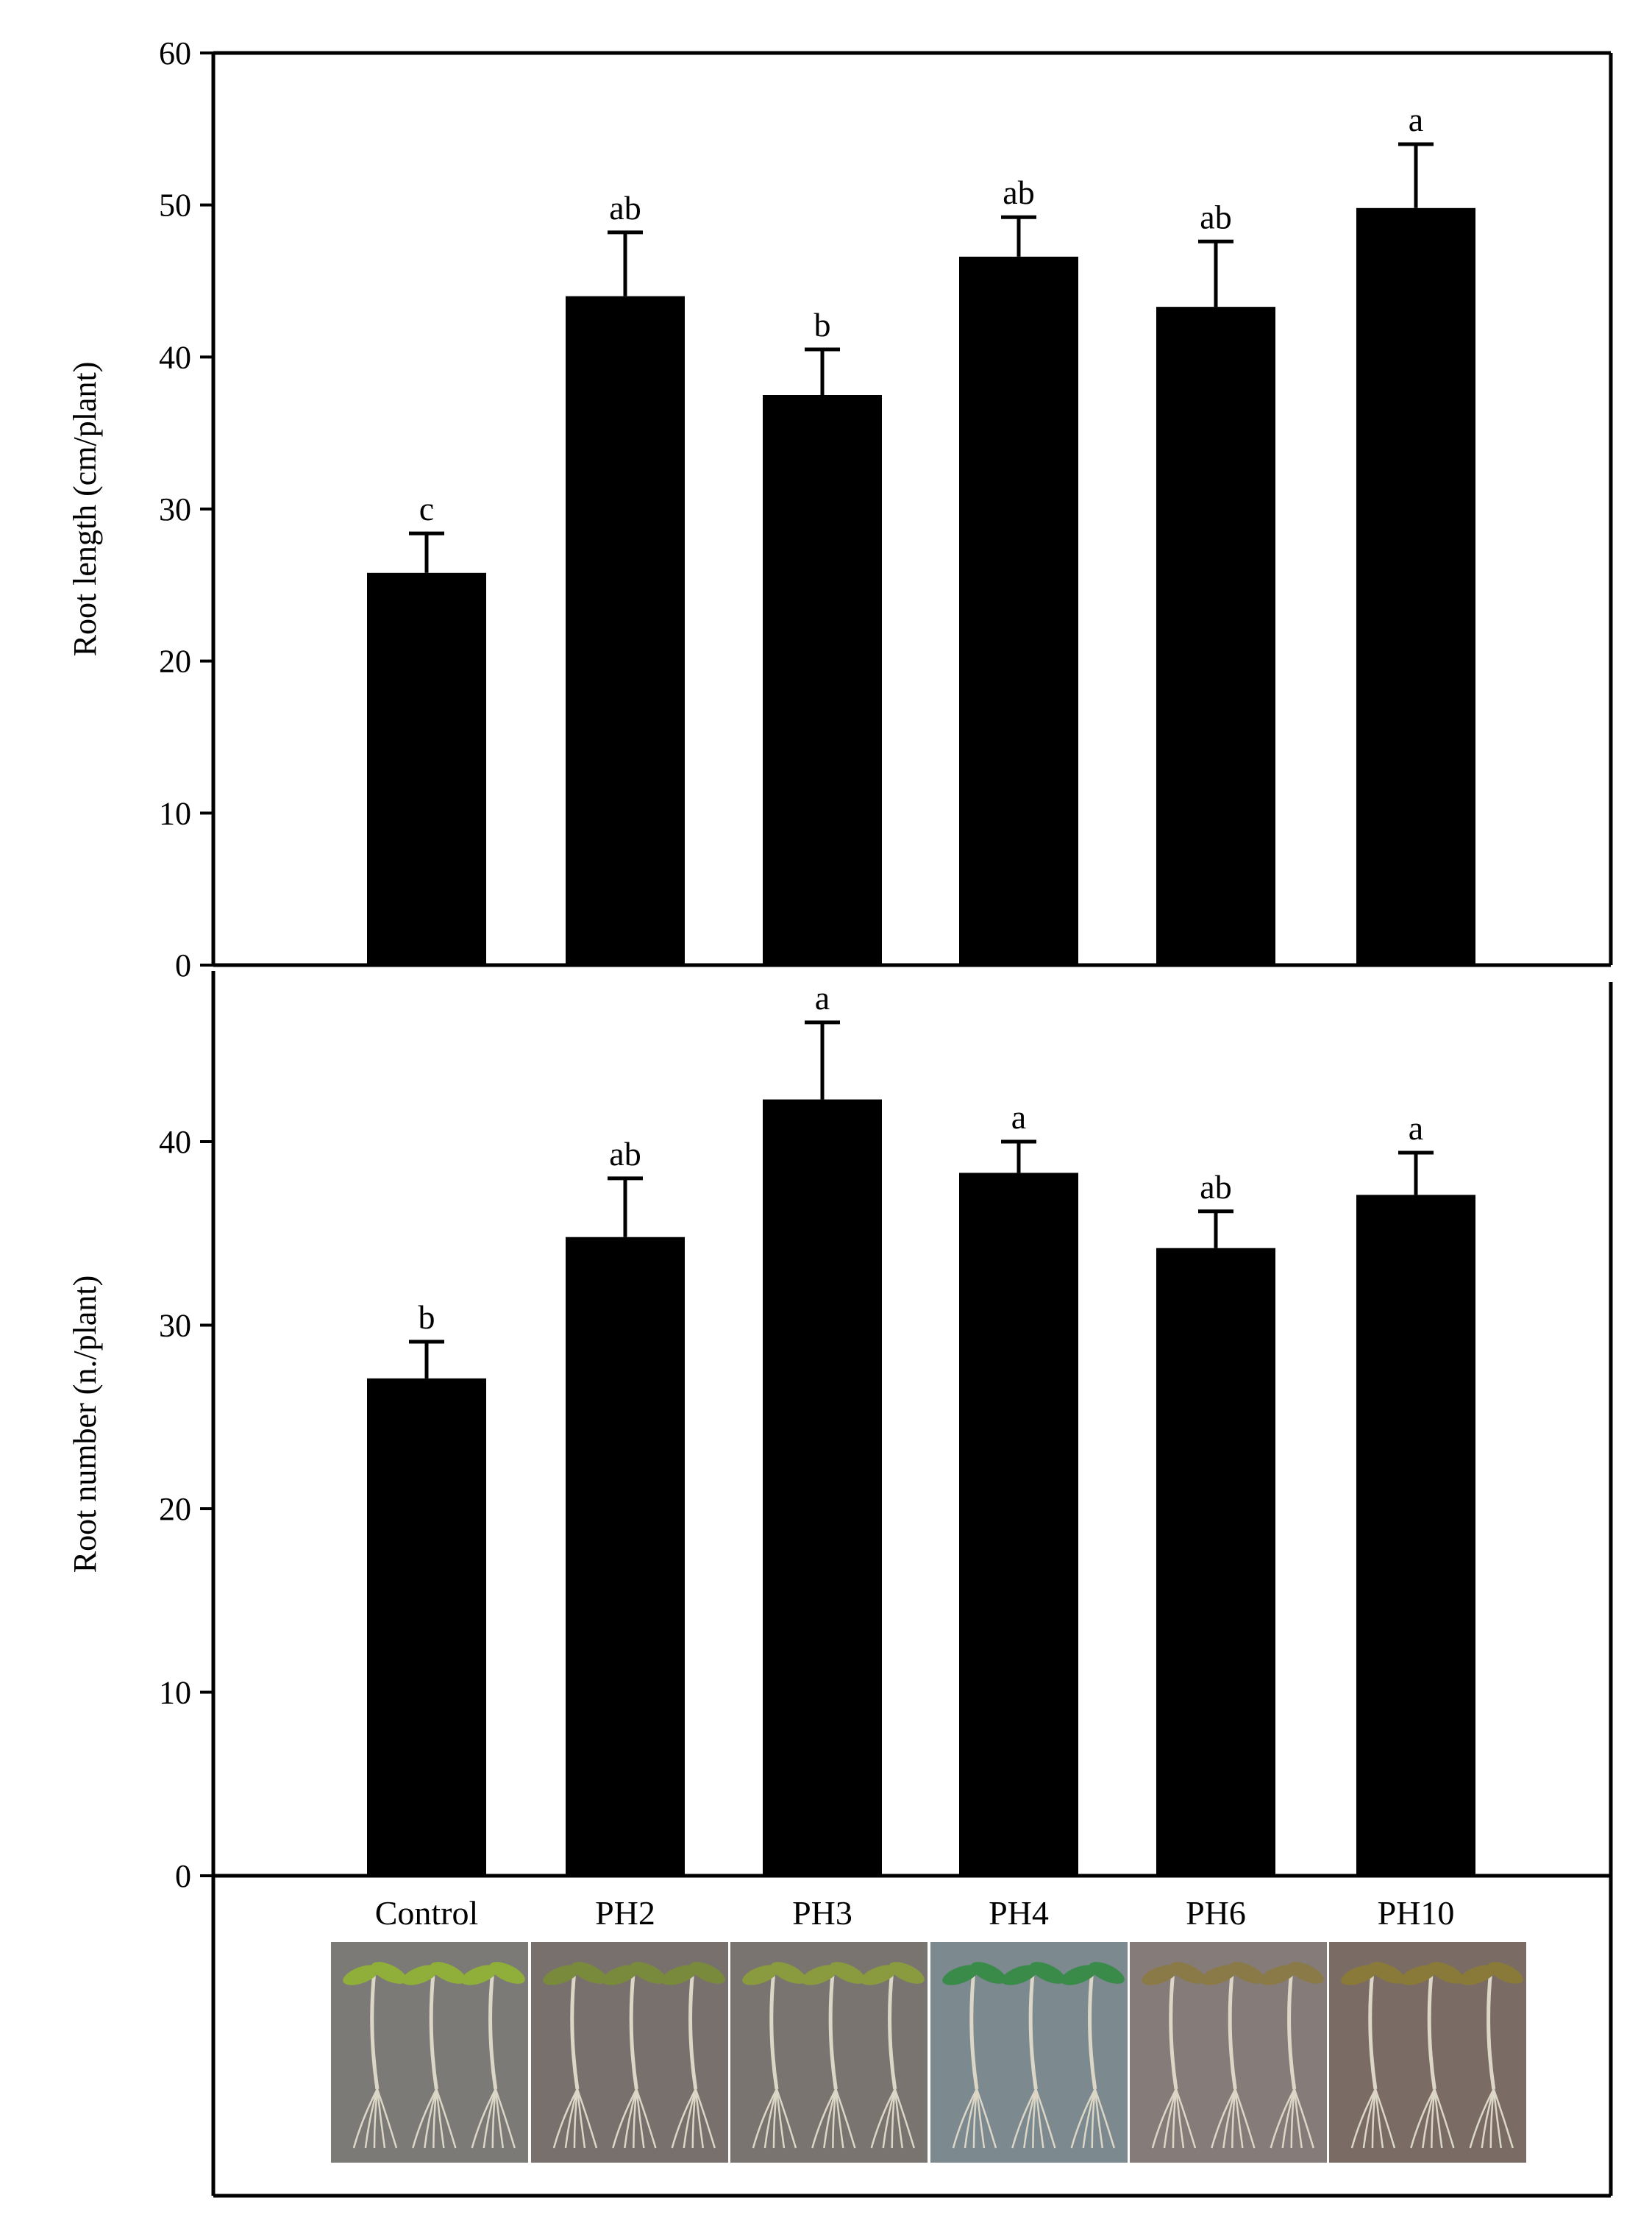 The height and width of the screenshot is (2234, 1652). I want to click on top-bar-ph4, so click(1019, 610).